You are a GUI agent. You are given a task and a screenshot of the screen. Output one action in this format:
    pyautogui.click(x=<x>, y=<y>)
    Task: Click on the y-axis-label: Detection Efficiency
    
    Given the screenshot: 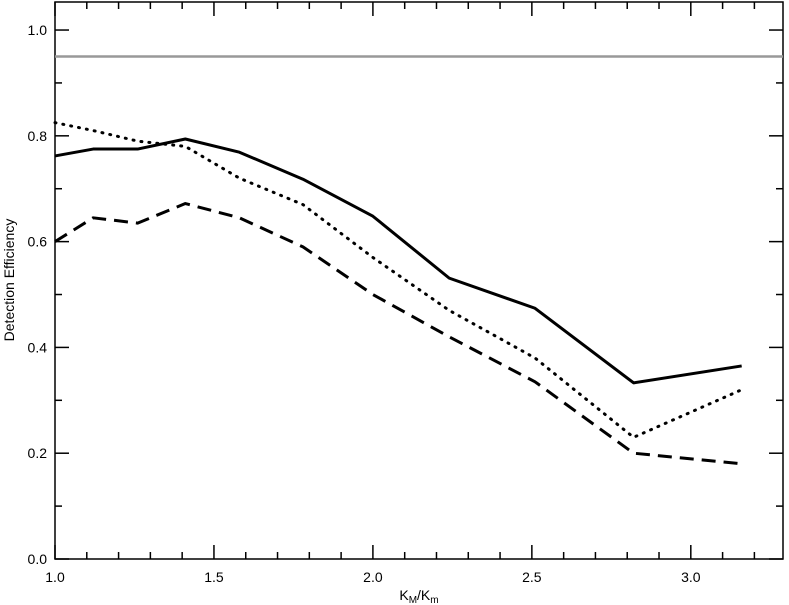 What is the action you would take?
    pyautogui.click(x=9, y=280)
    